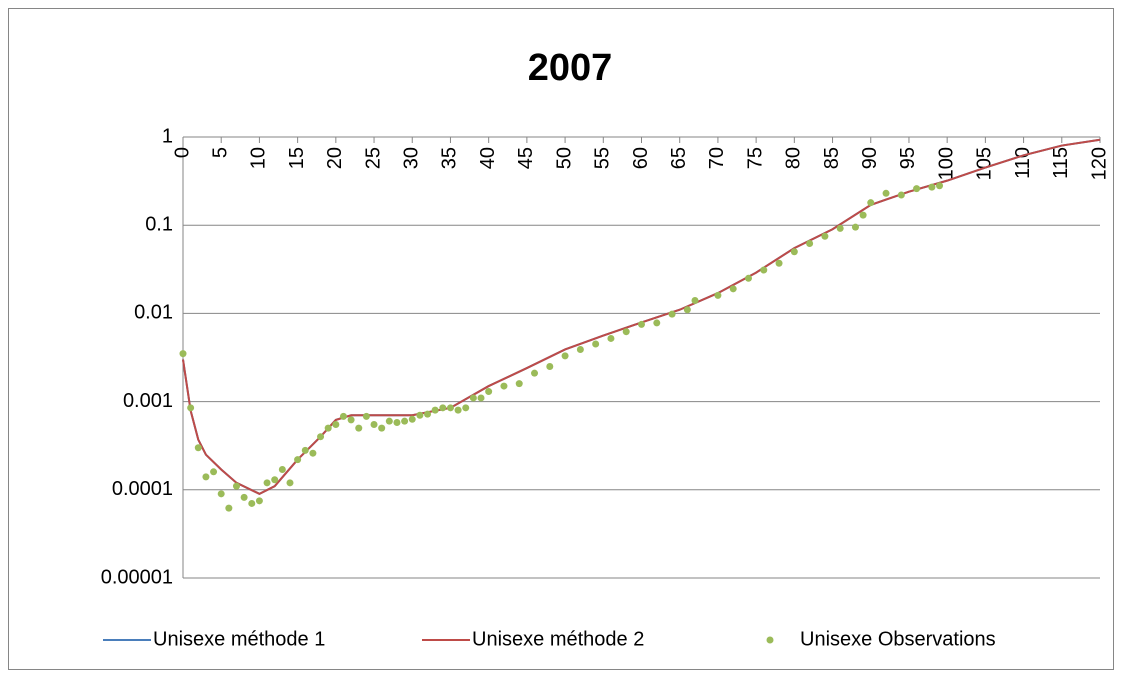 The height and width of the screenshot is (679, 1123). Describe the element at coordinates (259, 158) in the screenshot. I see `x-tick-label: 10` at that location.